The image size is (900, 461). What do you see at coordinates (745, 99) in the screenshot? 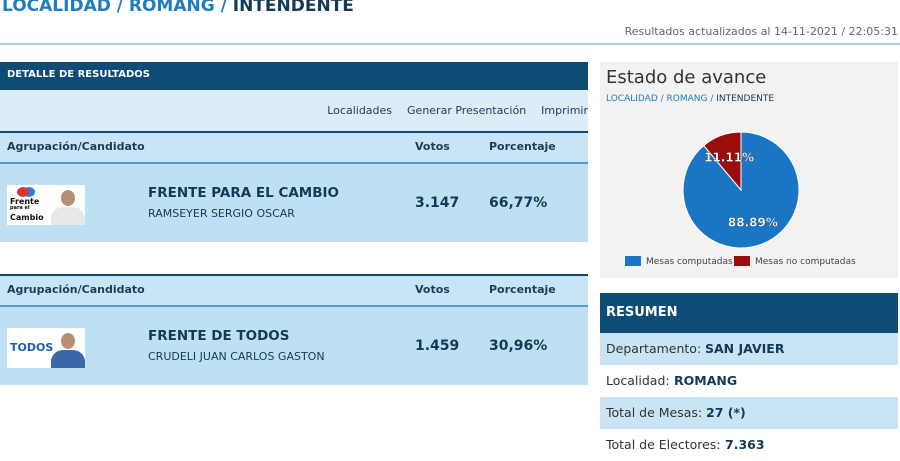
I see `progress-current: INTENDENTE` at bounding box center [745, 99].